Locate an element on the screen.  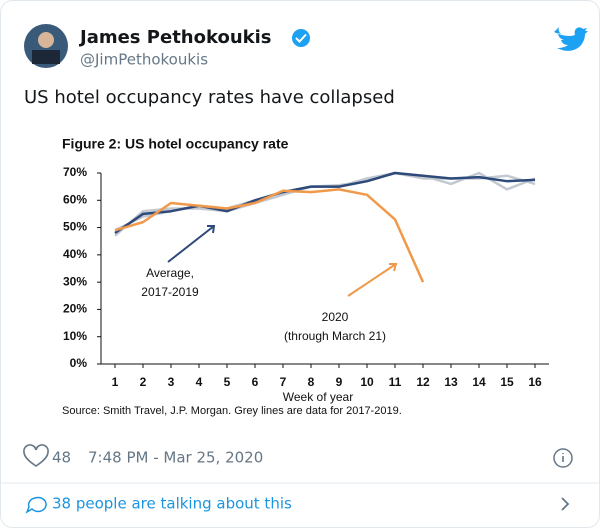
conversation-link: 38 people are talking about this is located at coordinates (172, 504).